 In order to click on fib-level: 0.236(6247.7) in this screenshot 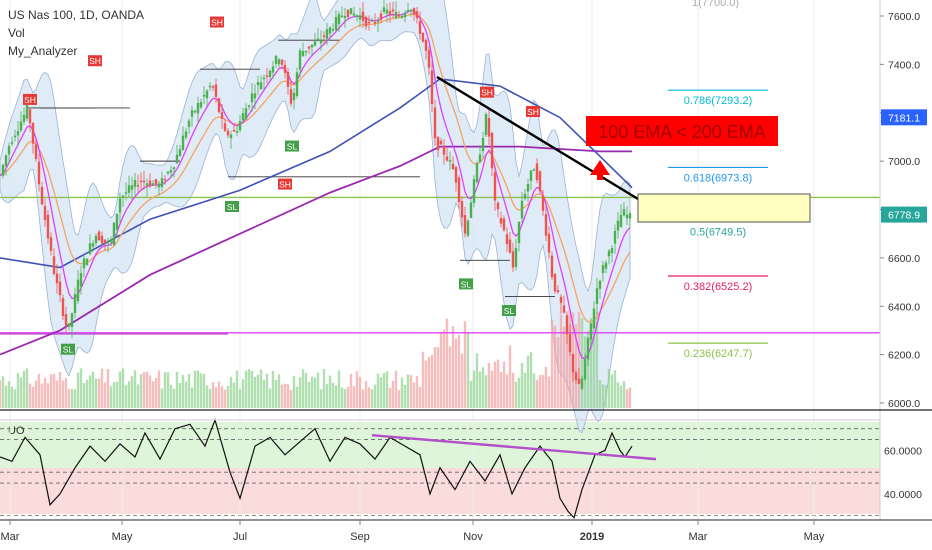, I will do `click(718, 351)`.